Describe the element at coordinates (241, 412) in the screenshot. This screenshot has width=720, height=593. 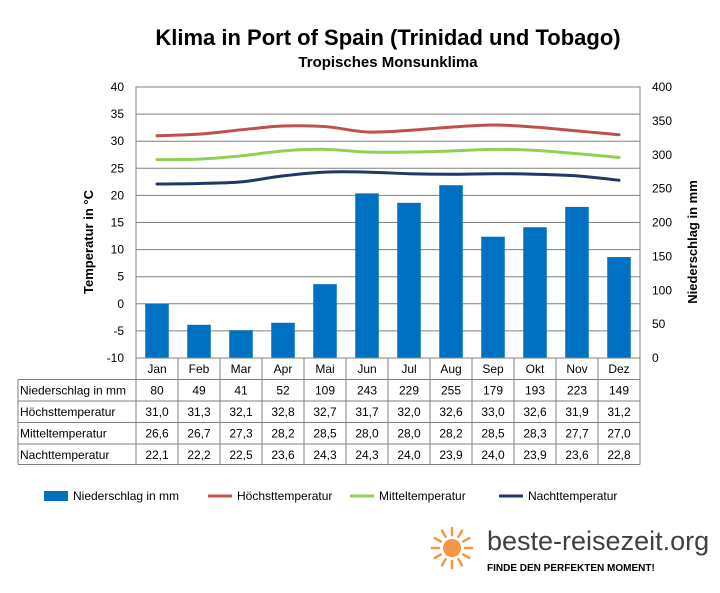
I see `table-cell: 32,1` at that location.